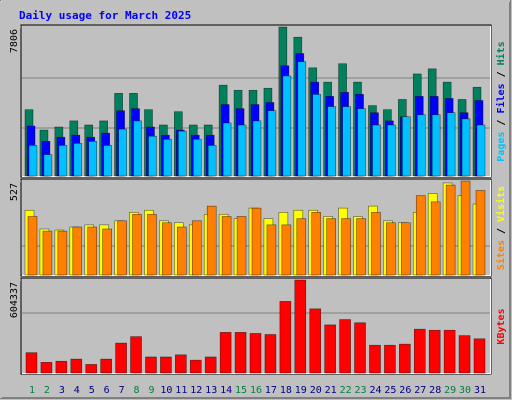  Describe the element at coordinates (14, 41) in the screenshot. I see `y-tick-label: 7806` at that location.